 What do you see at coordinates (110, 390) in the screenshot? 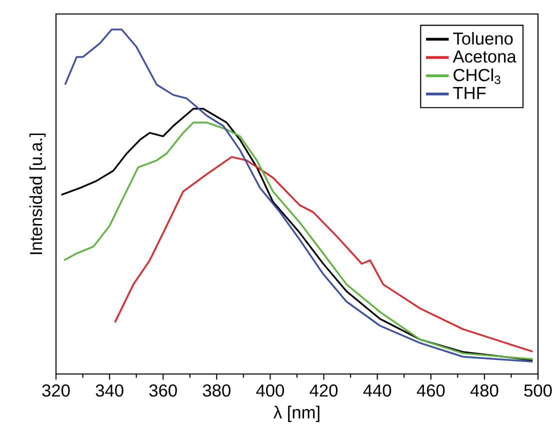
I see `x-tick-label: 340` at bounding box center [110, 390].